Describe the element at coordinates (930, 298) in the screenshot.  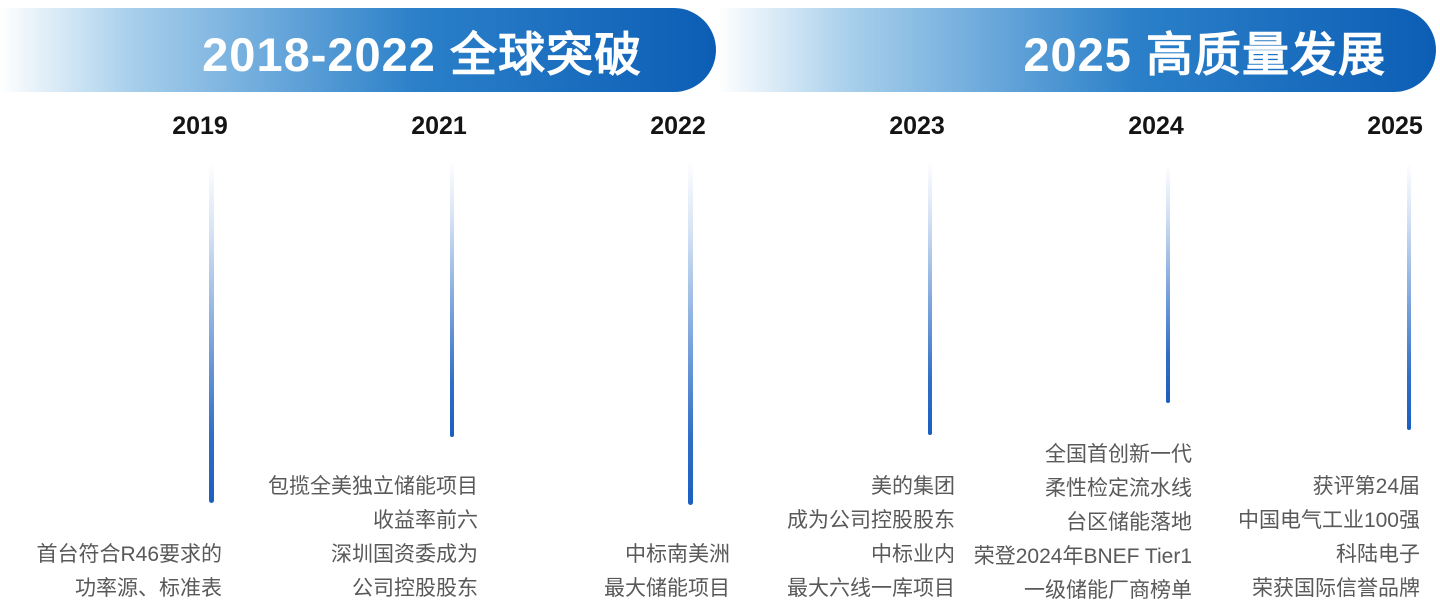
I see `timeline-line-2023` at that location.